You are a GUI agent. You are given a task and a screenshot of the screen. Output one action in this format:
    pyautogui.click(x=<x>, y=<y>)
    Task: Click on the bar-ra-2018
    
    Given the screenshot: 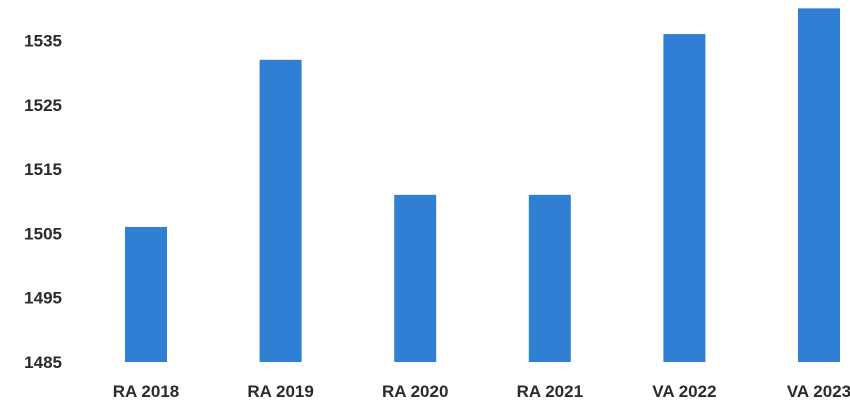 What is the action you would take?
    pyautogui.click(x=146, y=294)
    